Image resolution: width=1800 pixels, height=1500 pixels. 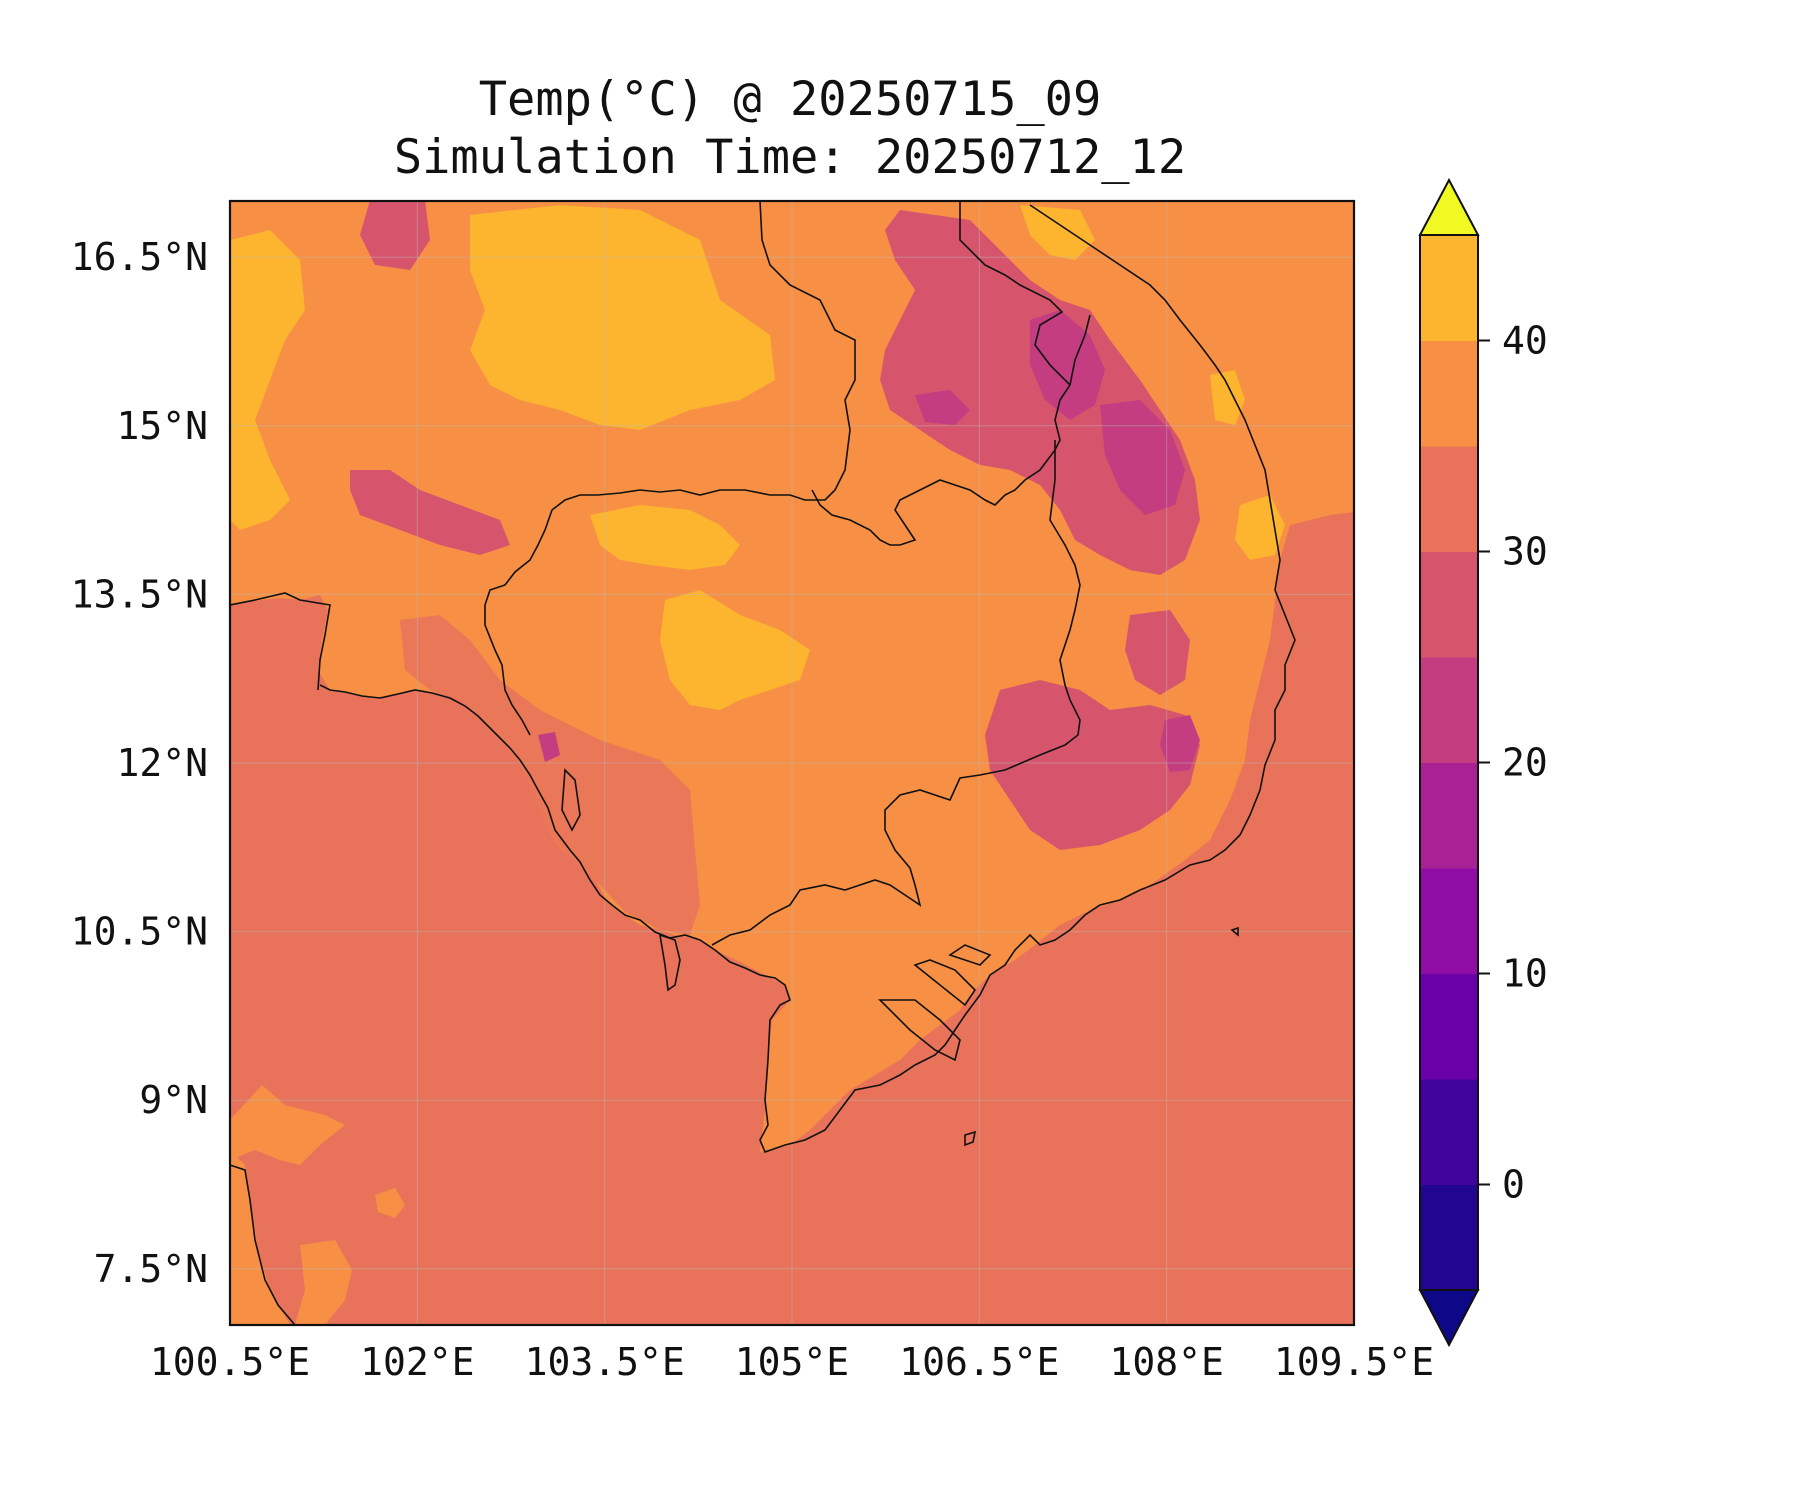 I want to click on y-tick-label: 15°N, so click(x=162, y=426).